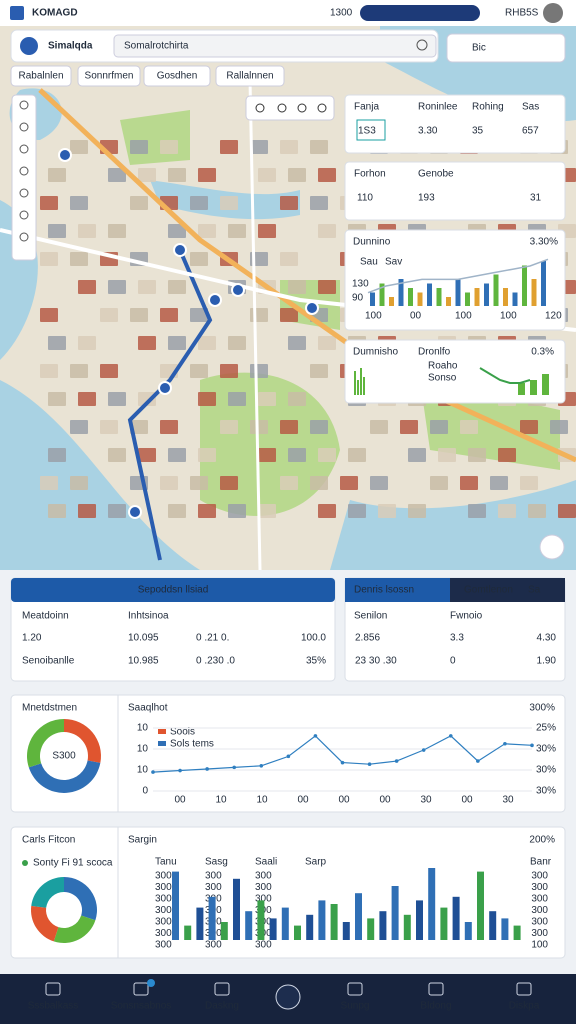 This screenshot has width=576, height=1024. I want to click on nav-label: Sunpg, so click(355, 1006).